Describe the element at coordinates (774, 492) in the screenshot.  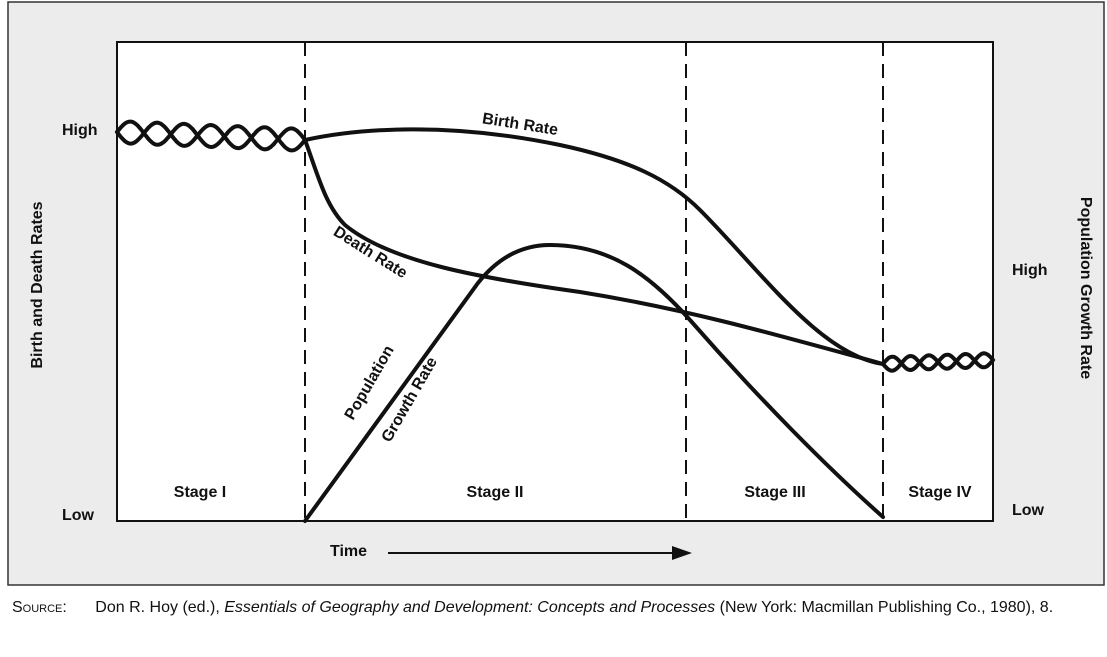
I see `stage-label: Stage III` at that location.